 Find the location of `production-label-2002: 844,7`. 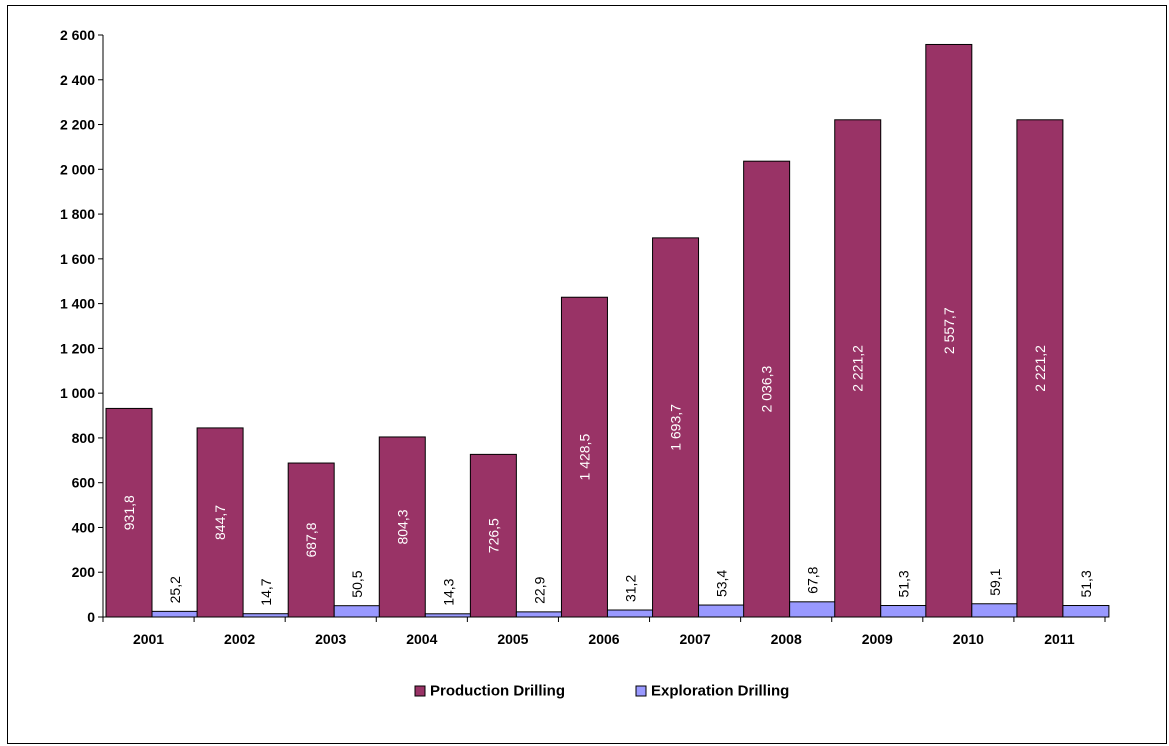

production-label-2002: 844,7 is located at coordinates (220, 522).